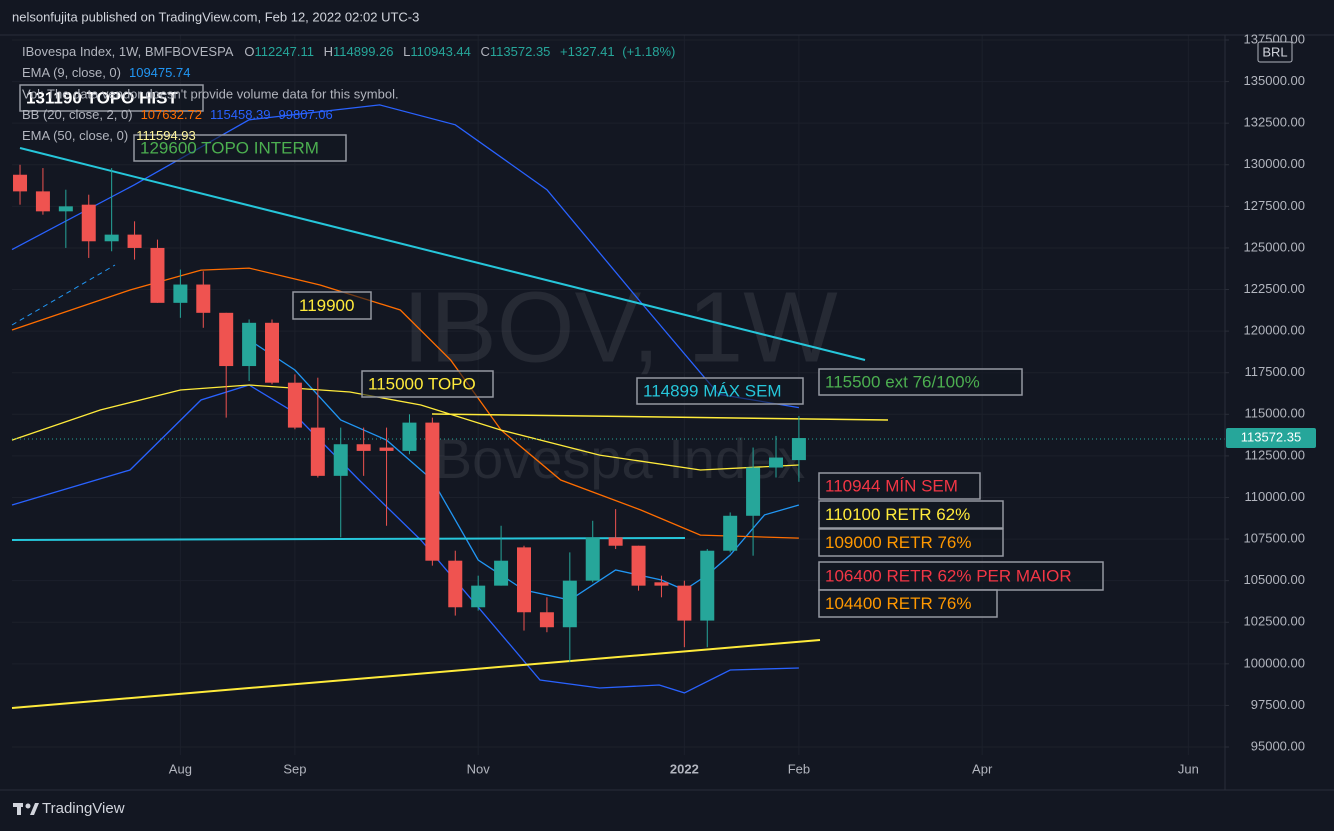 The image size is (1334, 831). What do you see at coordinates (897, 514) in the screenshot?
I see `annotation: 110100 RETR 62%` at bounding box center [897, 514].